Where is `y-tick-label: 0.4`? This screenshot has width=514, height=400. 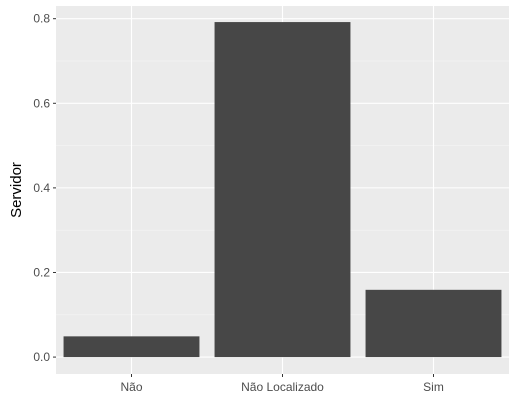 y-tick-label: 0.4 is located at coordinates (41, 188).